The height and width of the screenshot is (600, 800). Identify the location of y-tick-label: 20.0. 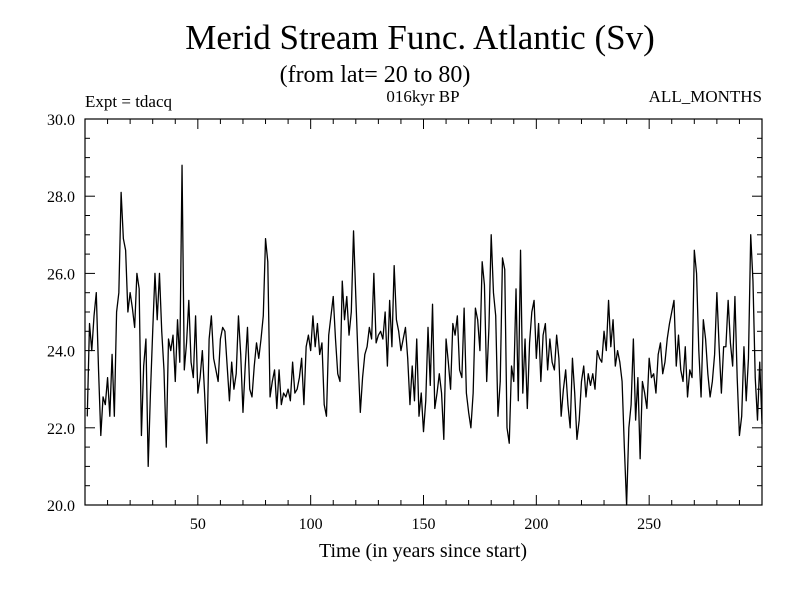
(61, 506).